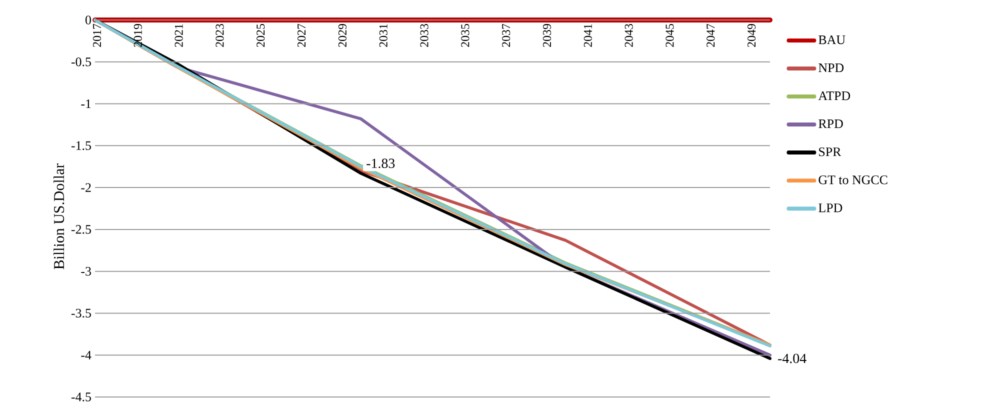 The height and width of the screenshot is (402, 982). I want to click on y-tick-label: -2.5, so click(81, 229).